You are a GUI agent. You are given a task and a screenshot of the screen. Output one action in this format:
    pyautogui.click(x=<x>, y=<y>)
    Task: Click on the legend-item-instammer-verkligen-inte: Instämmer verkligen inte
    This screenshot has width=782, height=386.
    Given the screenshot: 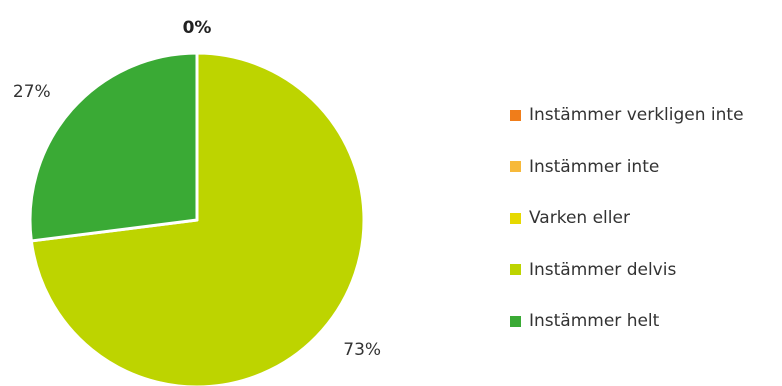 What is the action you would take?
    pyautogui.click(x=627, y=115)
    